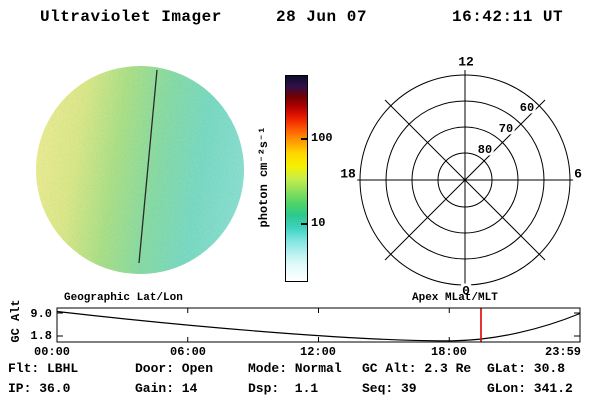  What do you see at coordinates (466, 291) in the screenshot?
I see `mlt-label-0: 0` at bounding box center [466, 291].